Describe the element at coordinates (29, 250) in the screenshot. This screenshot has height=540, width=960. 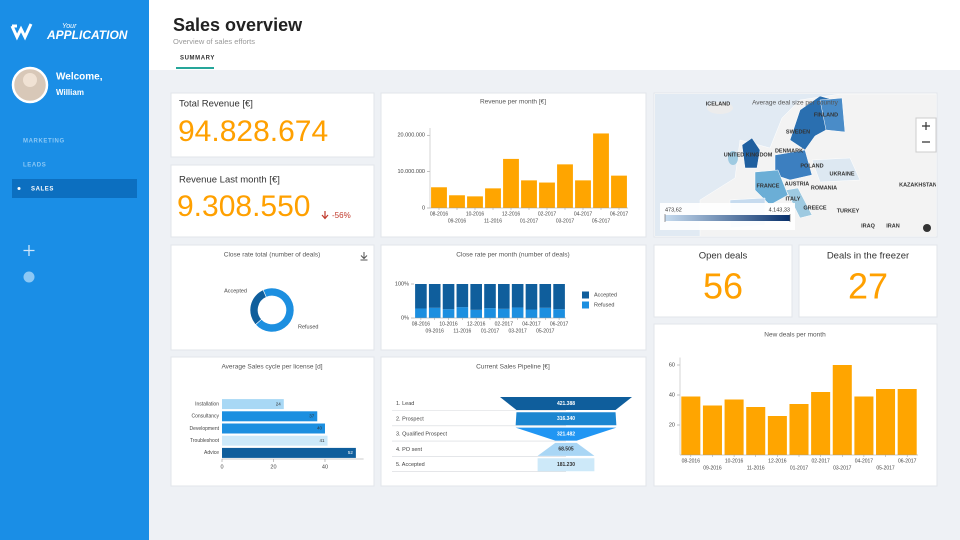
I see `add-button` at that location.